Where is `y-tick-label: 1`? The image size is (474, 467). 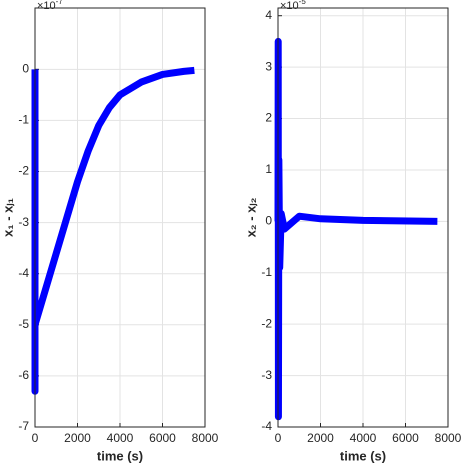
y-tick-label: 1 is located at coordinates (268, 169).